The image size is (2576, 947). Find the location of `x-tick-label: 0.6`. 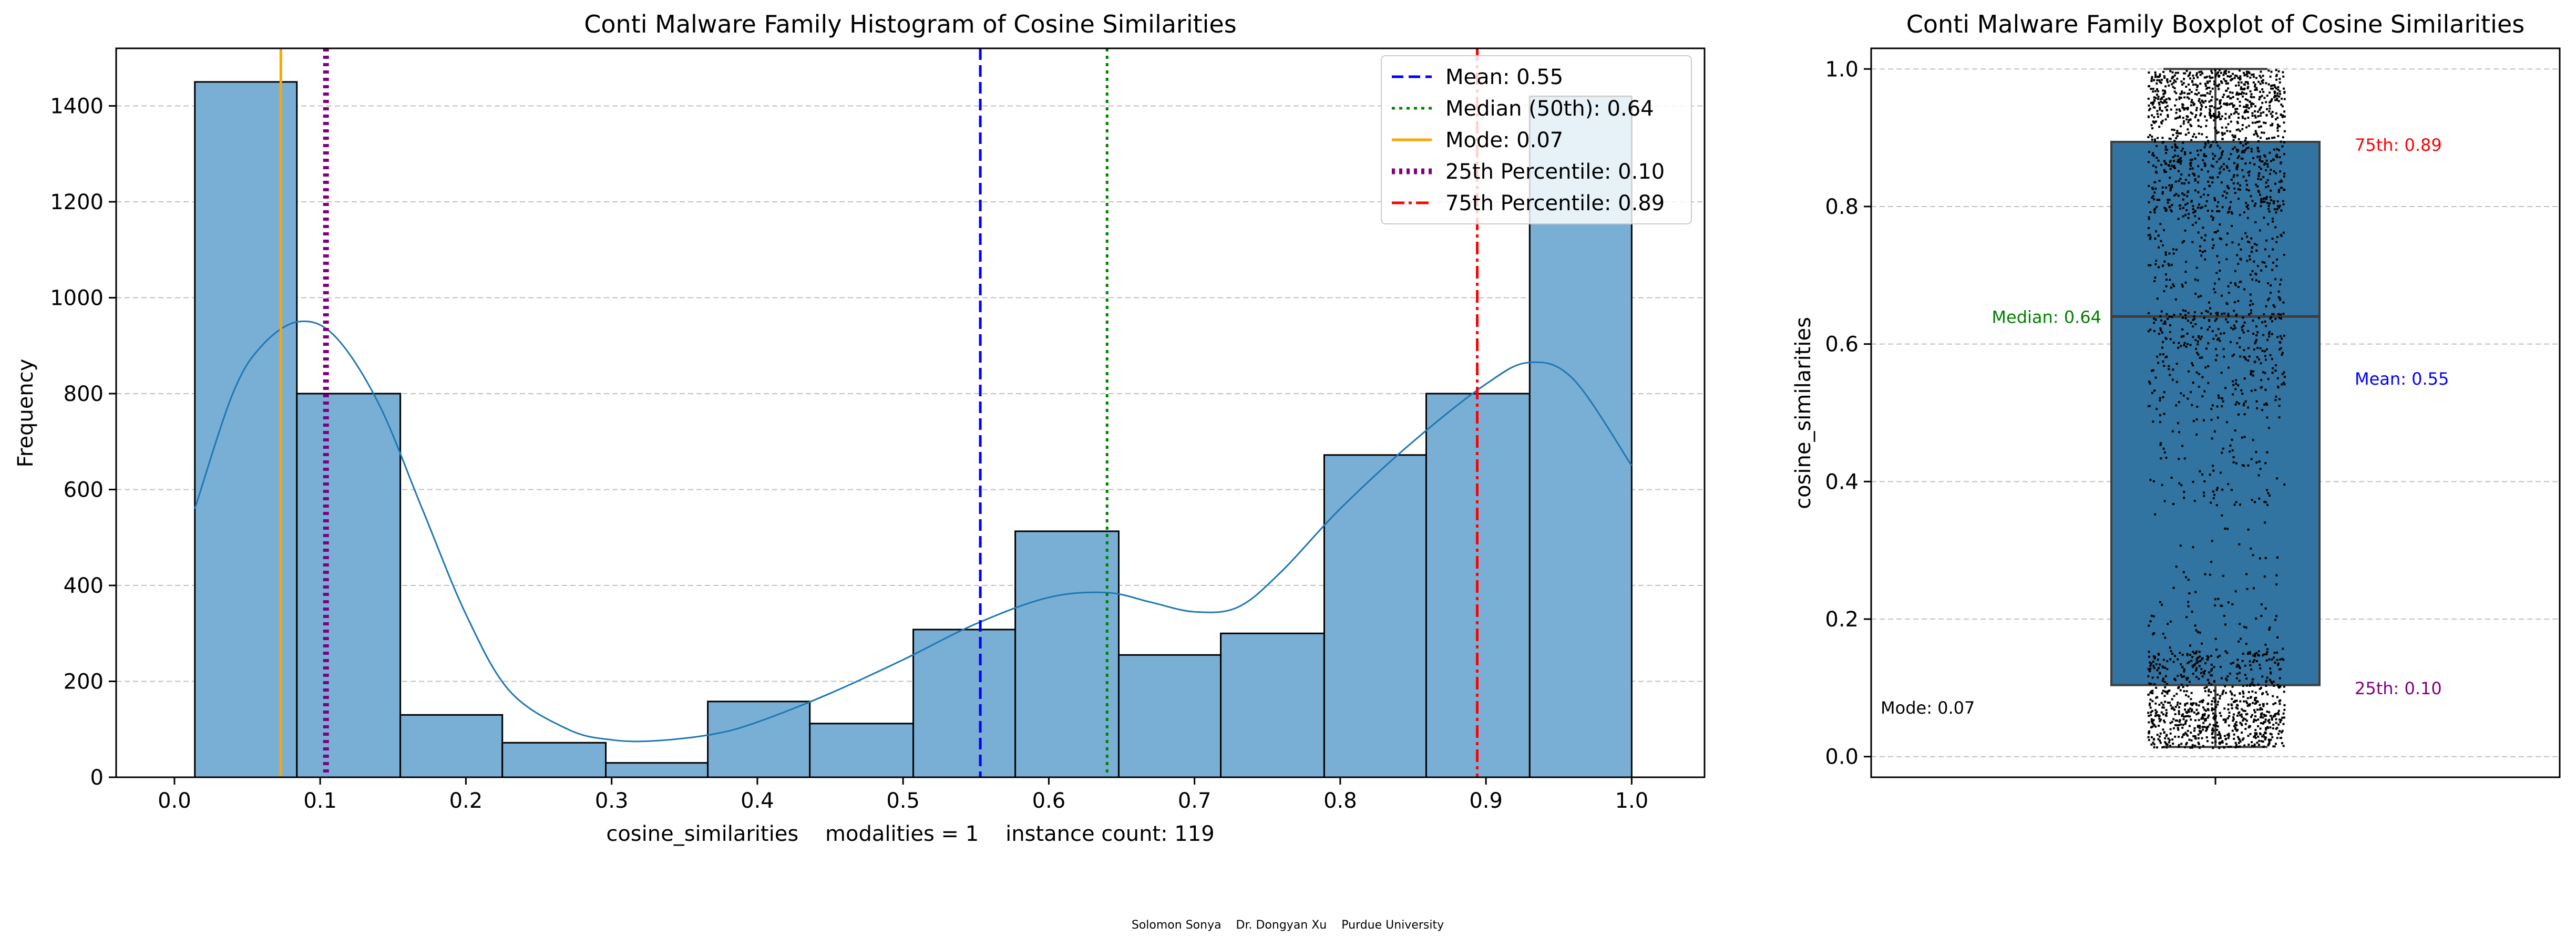

x-tick-label: 0.6 is located at coordinates (1049, 801).